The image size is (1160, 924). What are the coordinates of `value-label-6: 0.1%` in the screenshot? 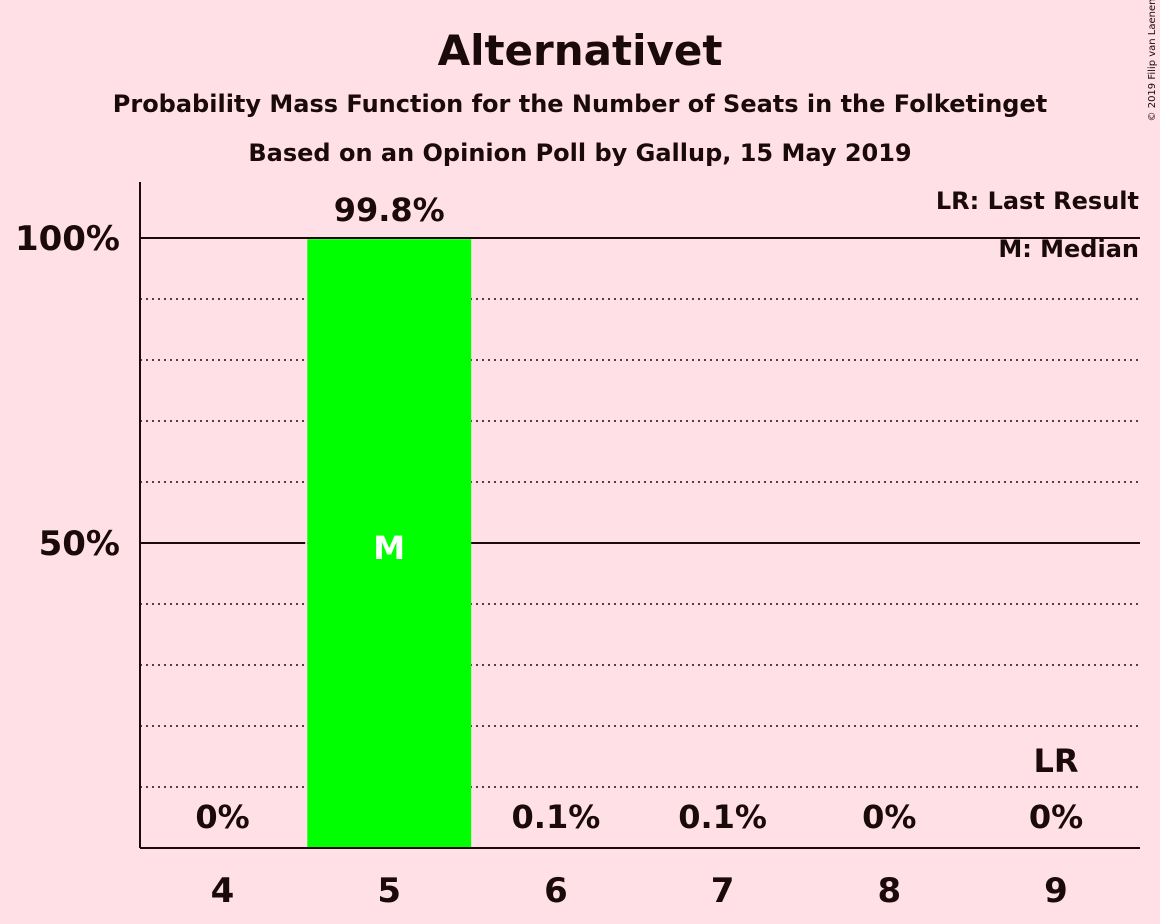 It's located at (556, 817).